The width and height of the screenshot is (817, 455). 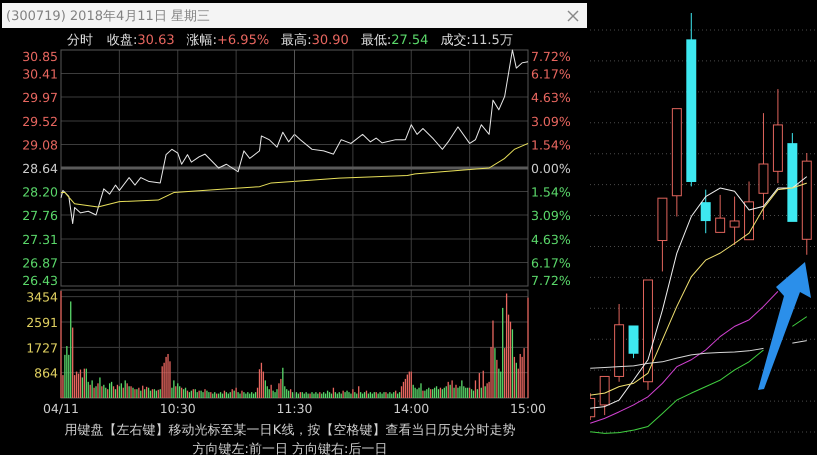 What do you see at coordinates (394, 40) in the screenshot?
I see `text: 最低:27.54` at bounding box center [394, 40].